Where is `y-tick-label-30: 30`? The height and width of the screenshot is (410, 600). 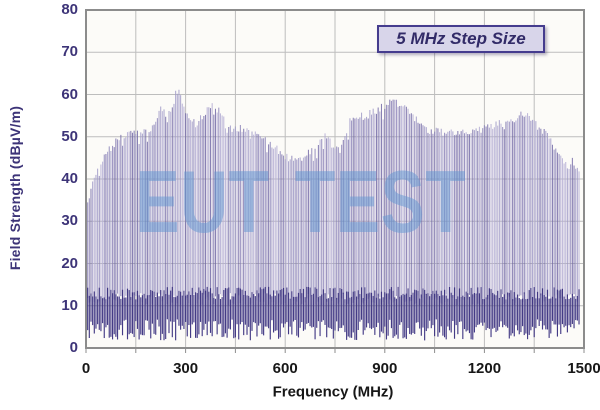
y-tick-label-30: 30 is located at coordinates (69, 221).